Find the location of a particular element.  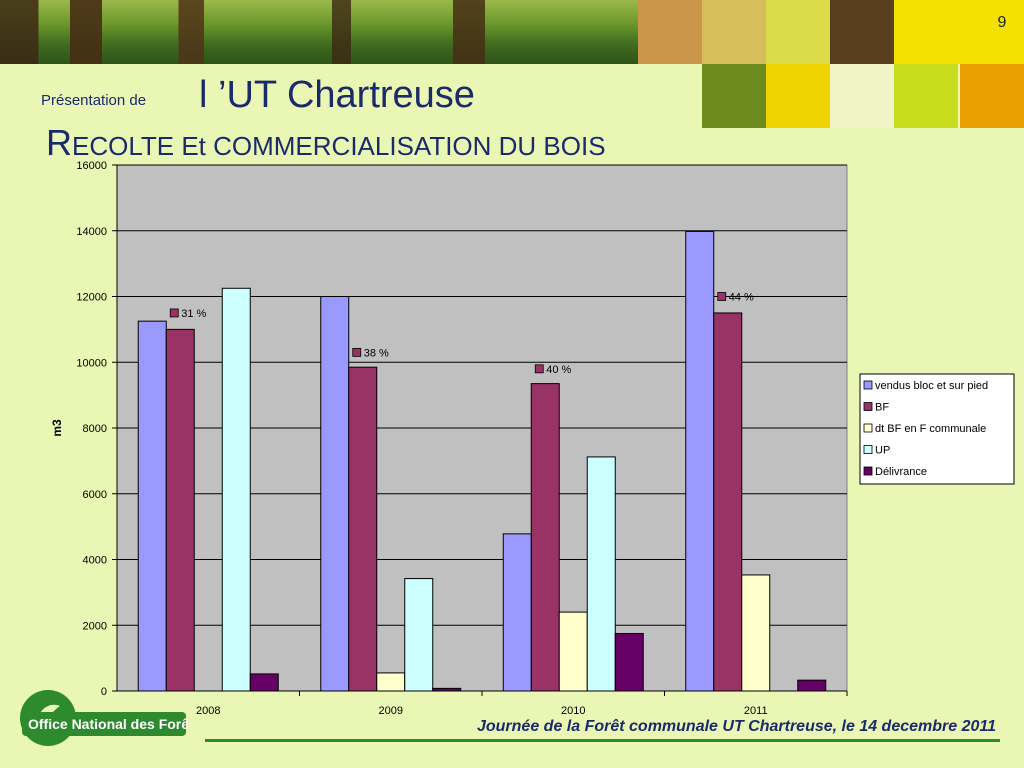

footer-rule is located at coordinates (602, 740).